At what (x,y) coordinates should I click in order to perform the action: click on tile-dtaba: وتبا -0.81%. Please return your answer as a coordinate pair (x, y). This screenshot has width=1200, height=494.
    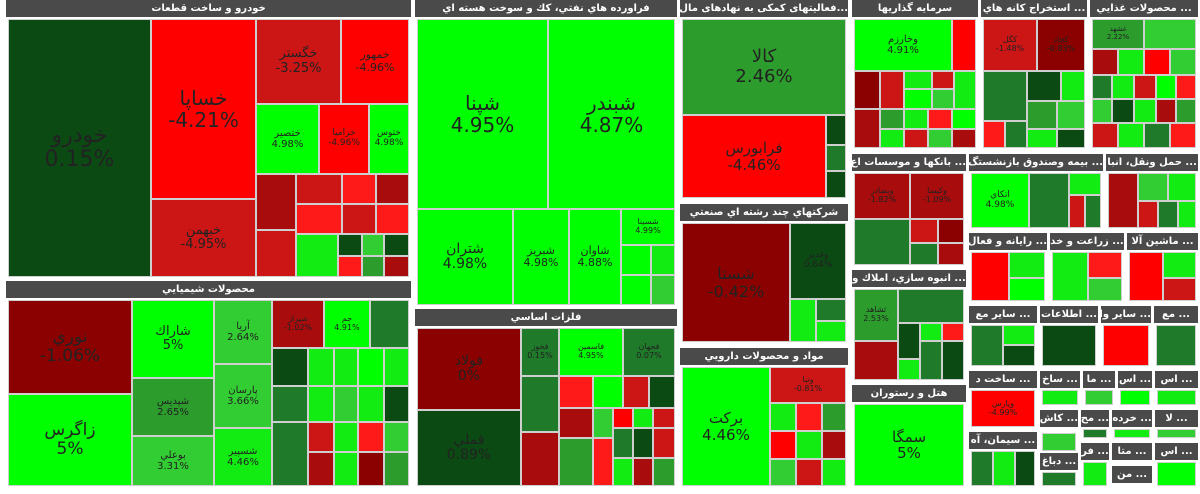
    Looking at the image, I should click on (808, 385).